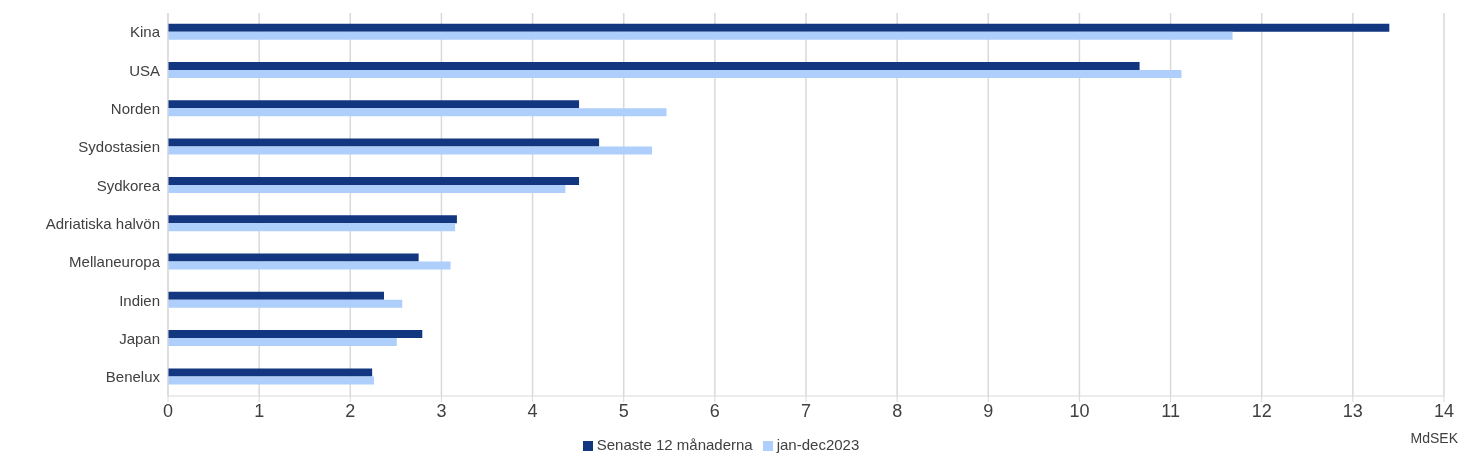  Describe the element at coordinates (145, 32) in the screenshot. I see `y-tick-label: Kina` at that location.